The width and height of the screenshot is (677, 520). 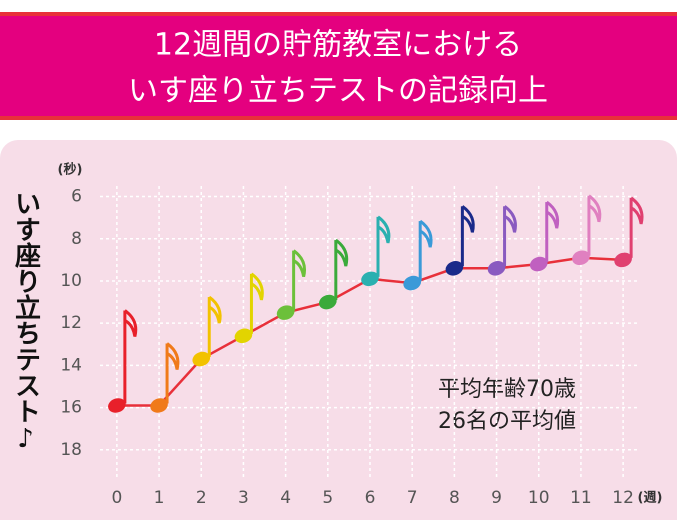 I want to click on y-tick-label: 14, so click(x=71, y=365).